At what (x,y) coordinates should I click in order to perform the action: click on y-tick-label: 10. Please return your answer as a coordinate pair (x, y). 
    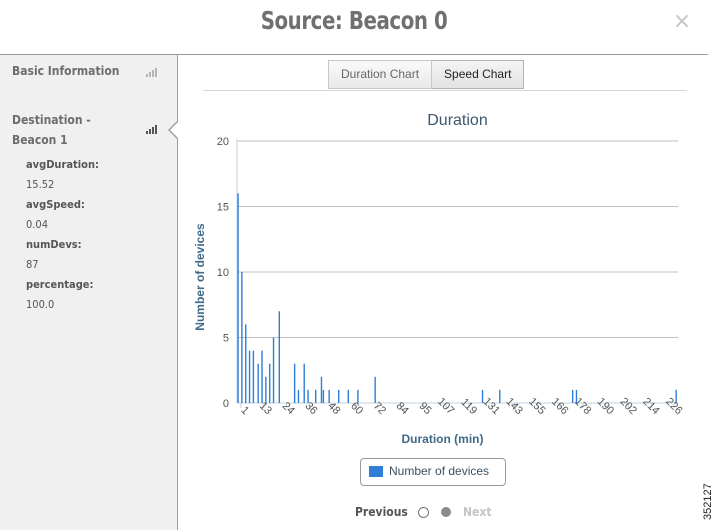
    Looking at the image, I should click on (223, 273).